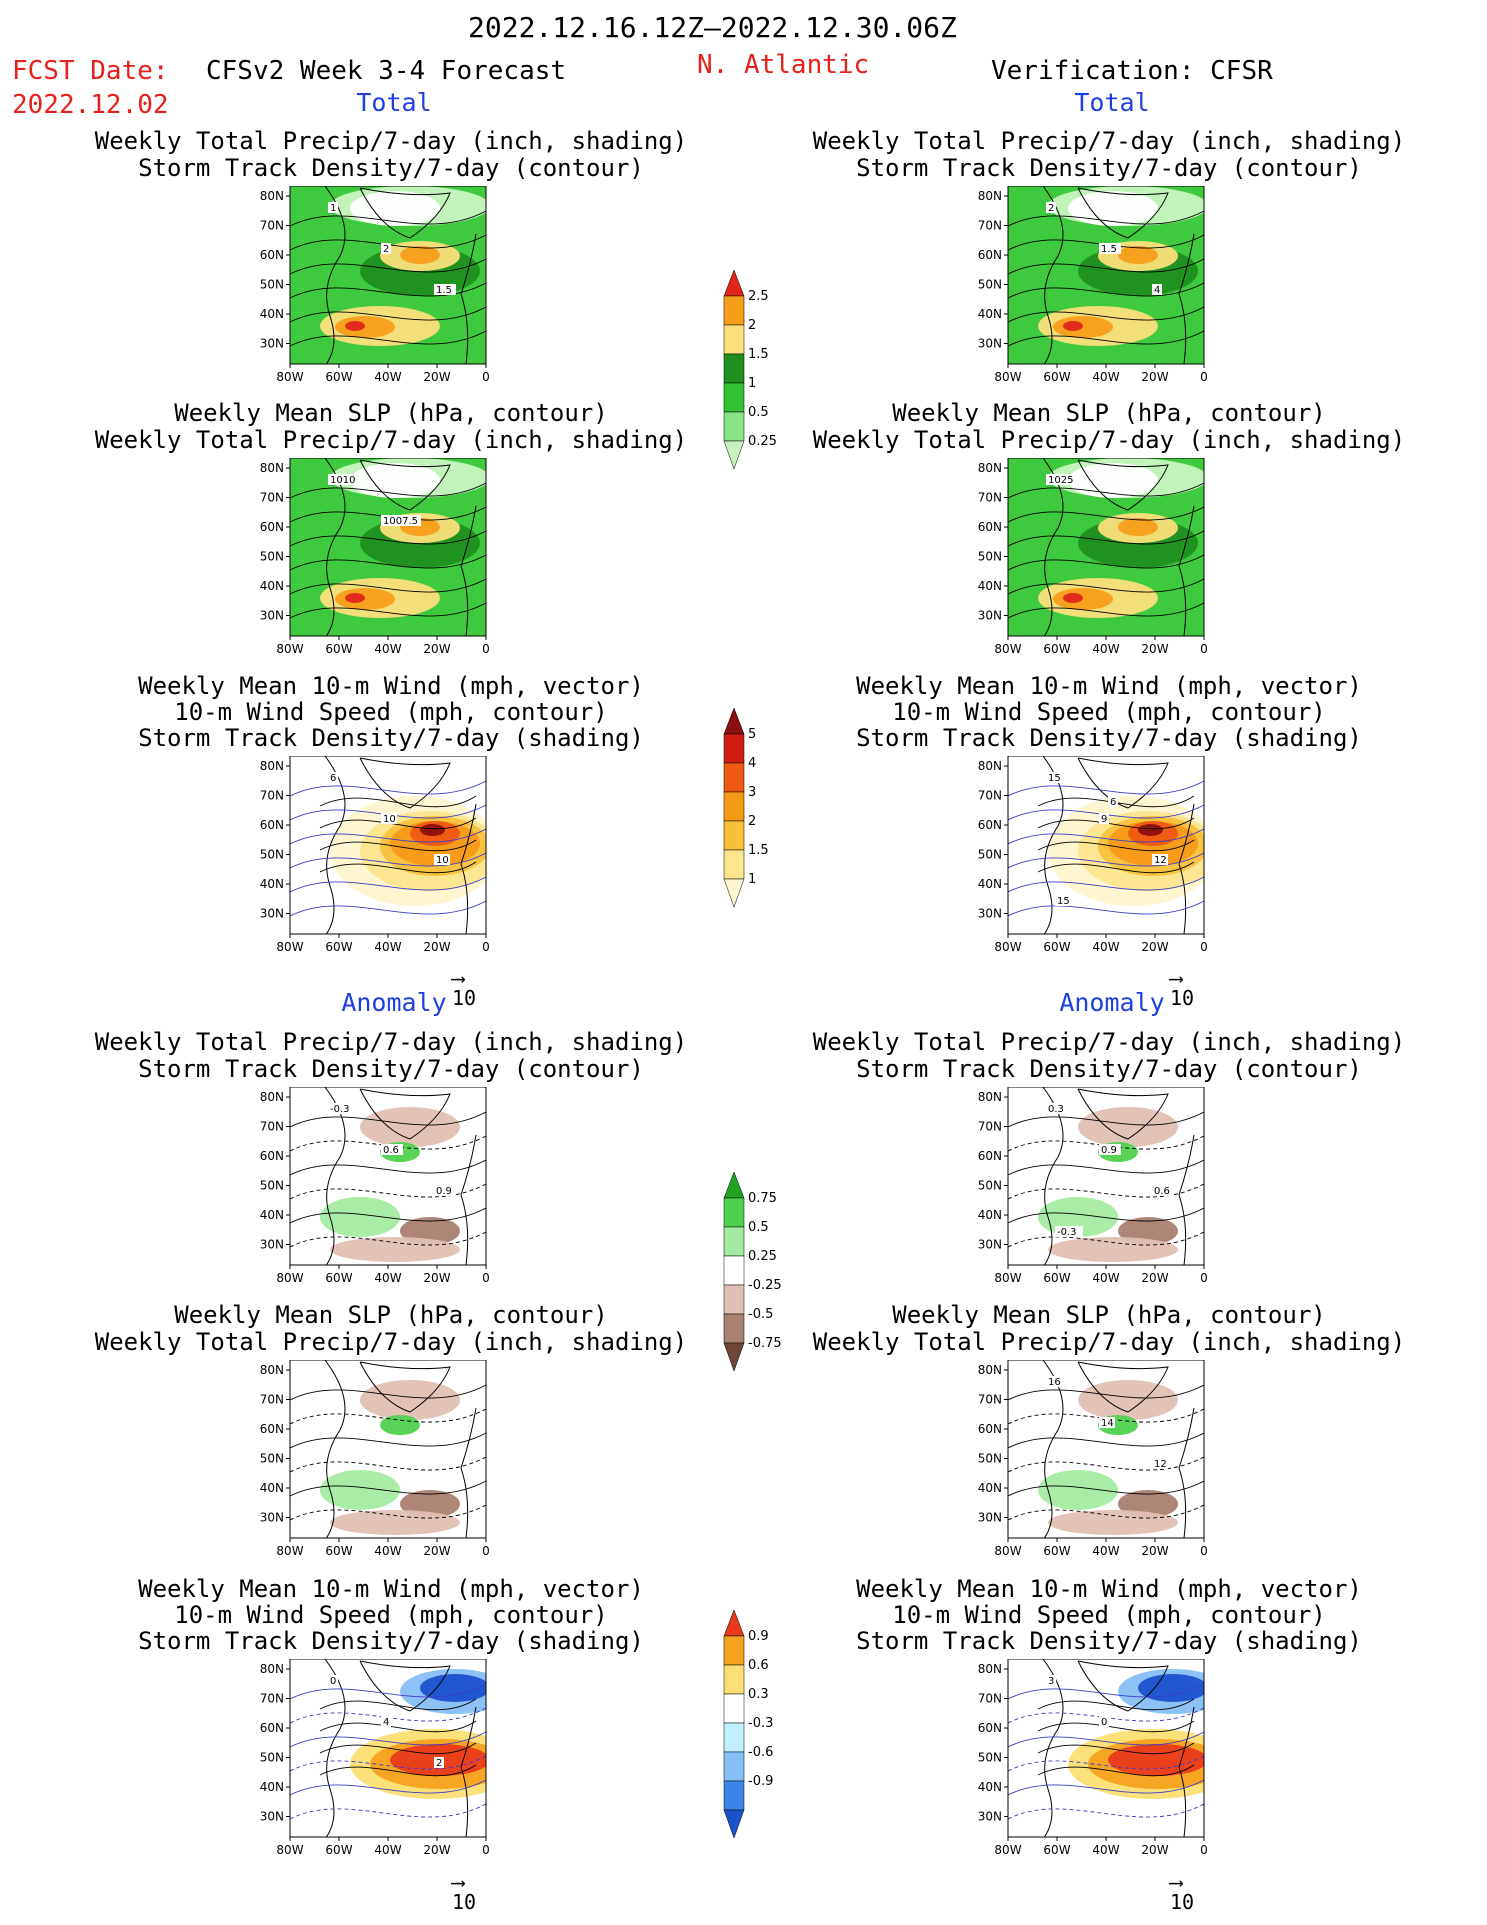 The width and height of the screenshot is (1487, 1925). I want to click on map-svg: 6 10 10 80N 70N 60N 50N 40N 30N 80W 60W 40W 20W 0, so click(375, 855).